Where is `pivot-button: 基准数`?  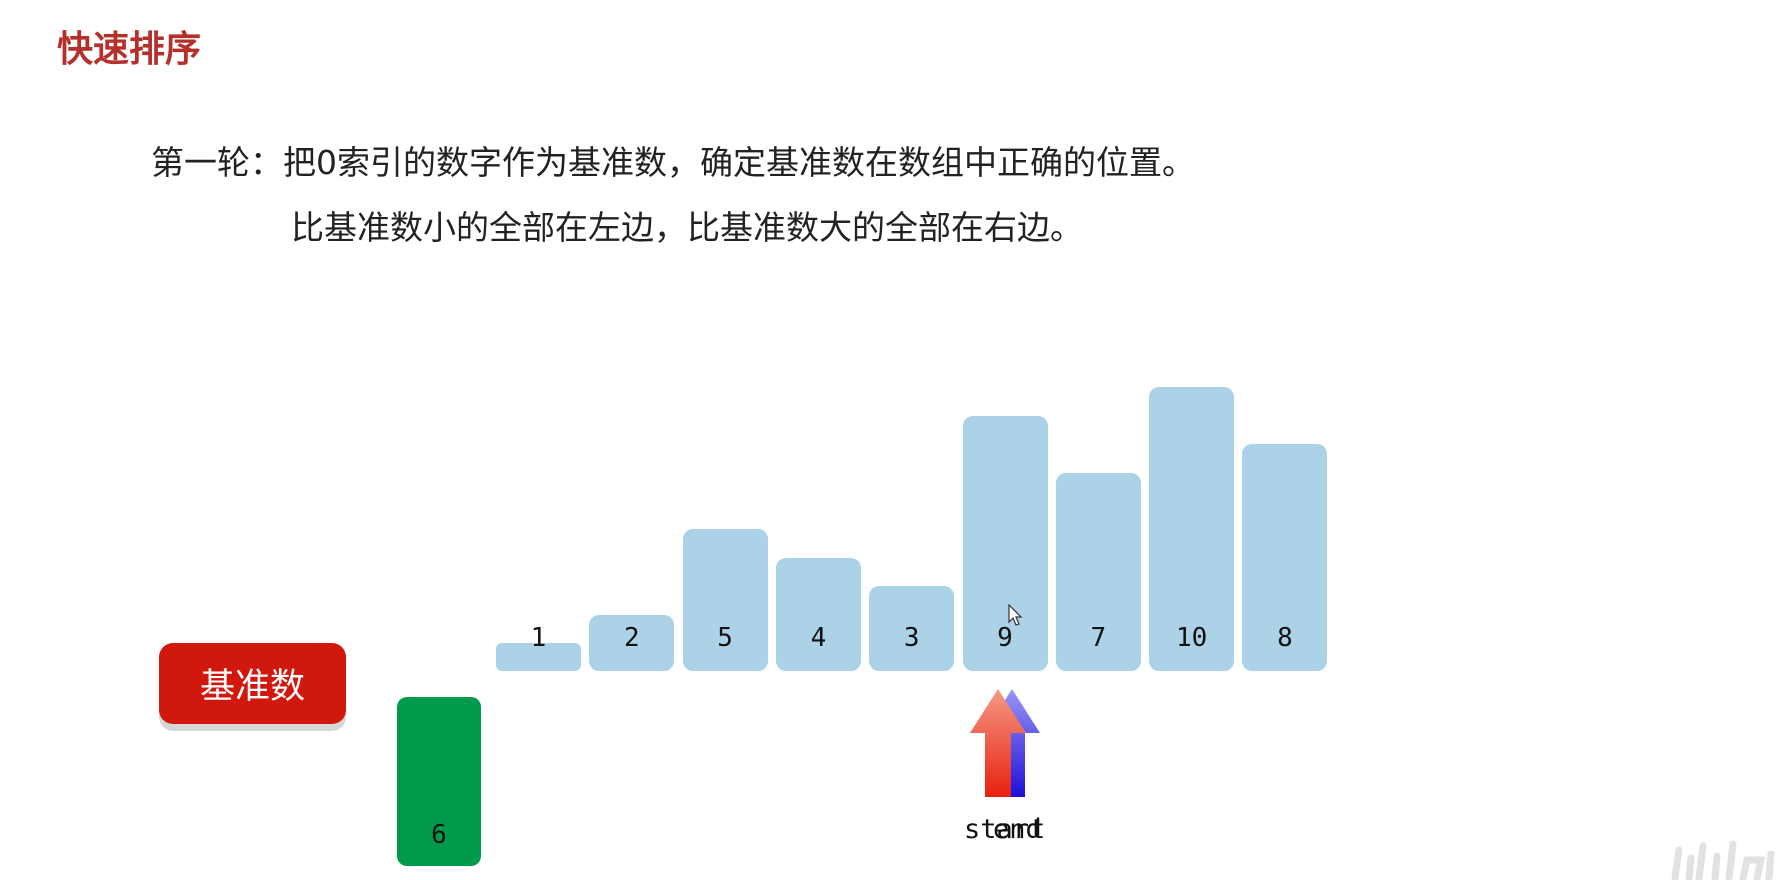 pivot-button: 基准数 is located at coordinates (252, 683).